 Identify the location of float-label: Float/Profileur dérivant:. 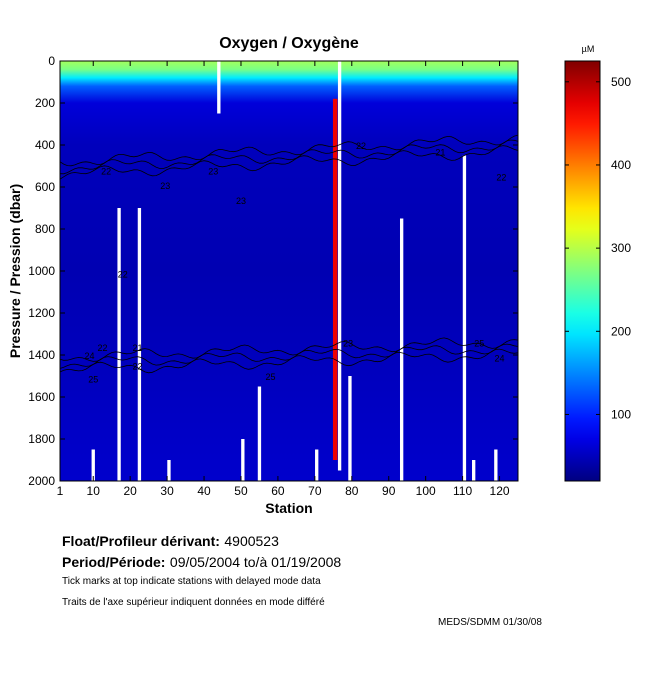
(141, 541).